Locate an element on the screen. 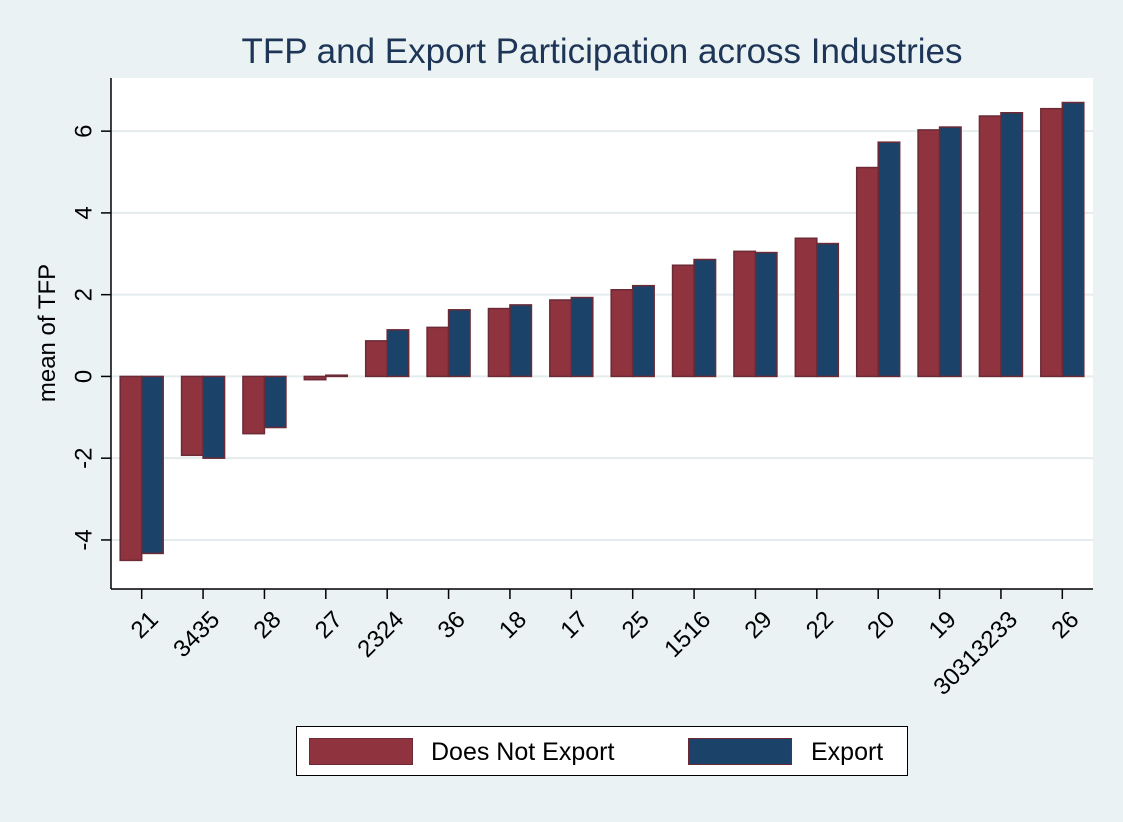 The image size is (1123, 822). legend-swatch-export is located at coordinates (740, 751).